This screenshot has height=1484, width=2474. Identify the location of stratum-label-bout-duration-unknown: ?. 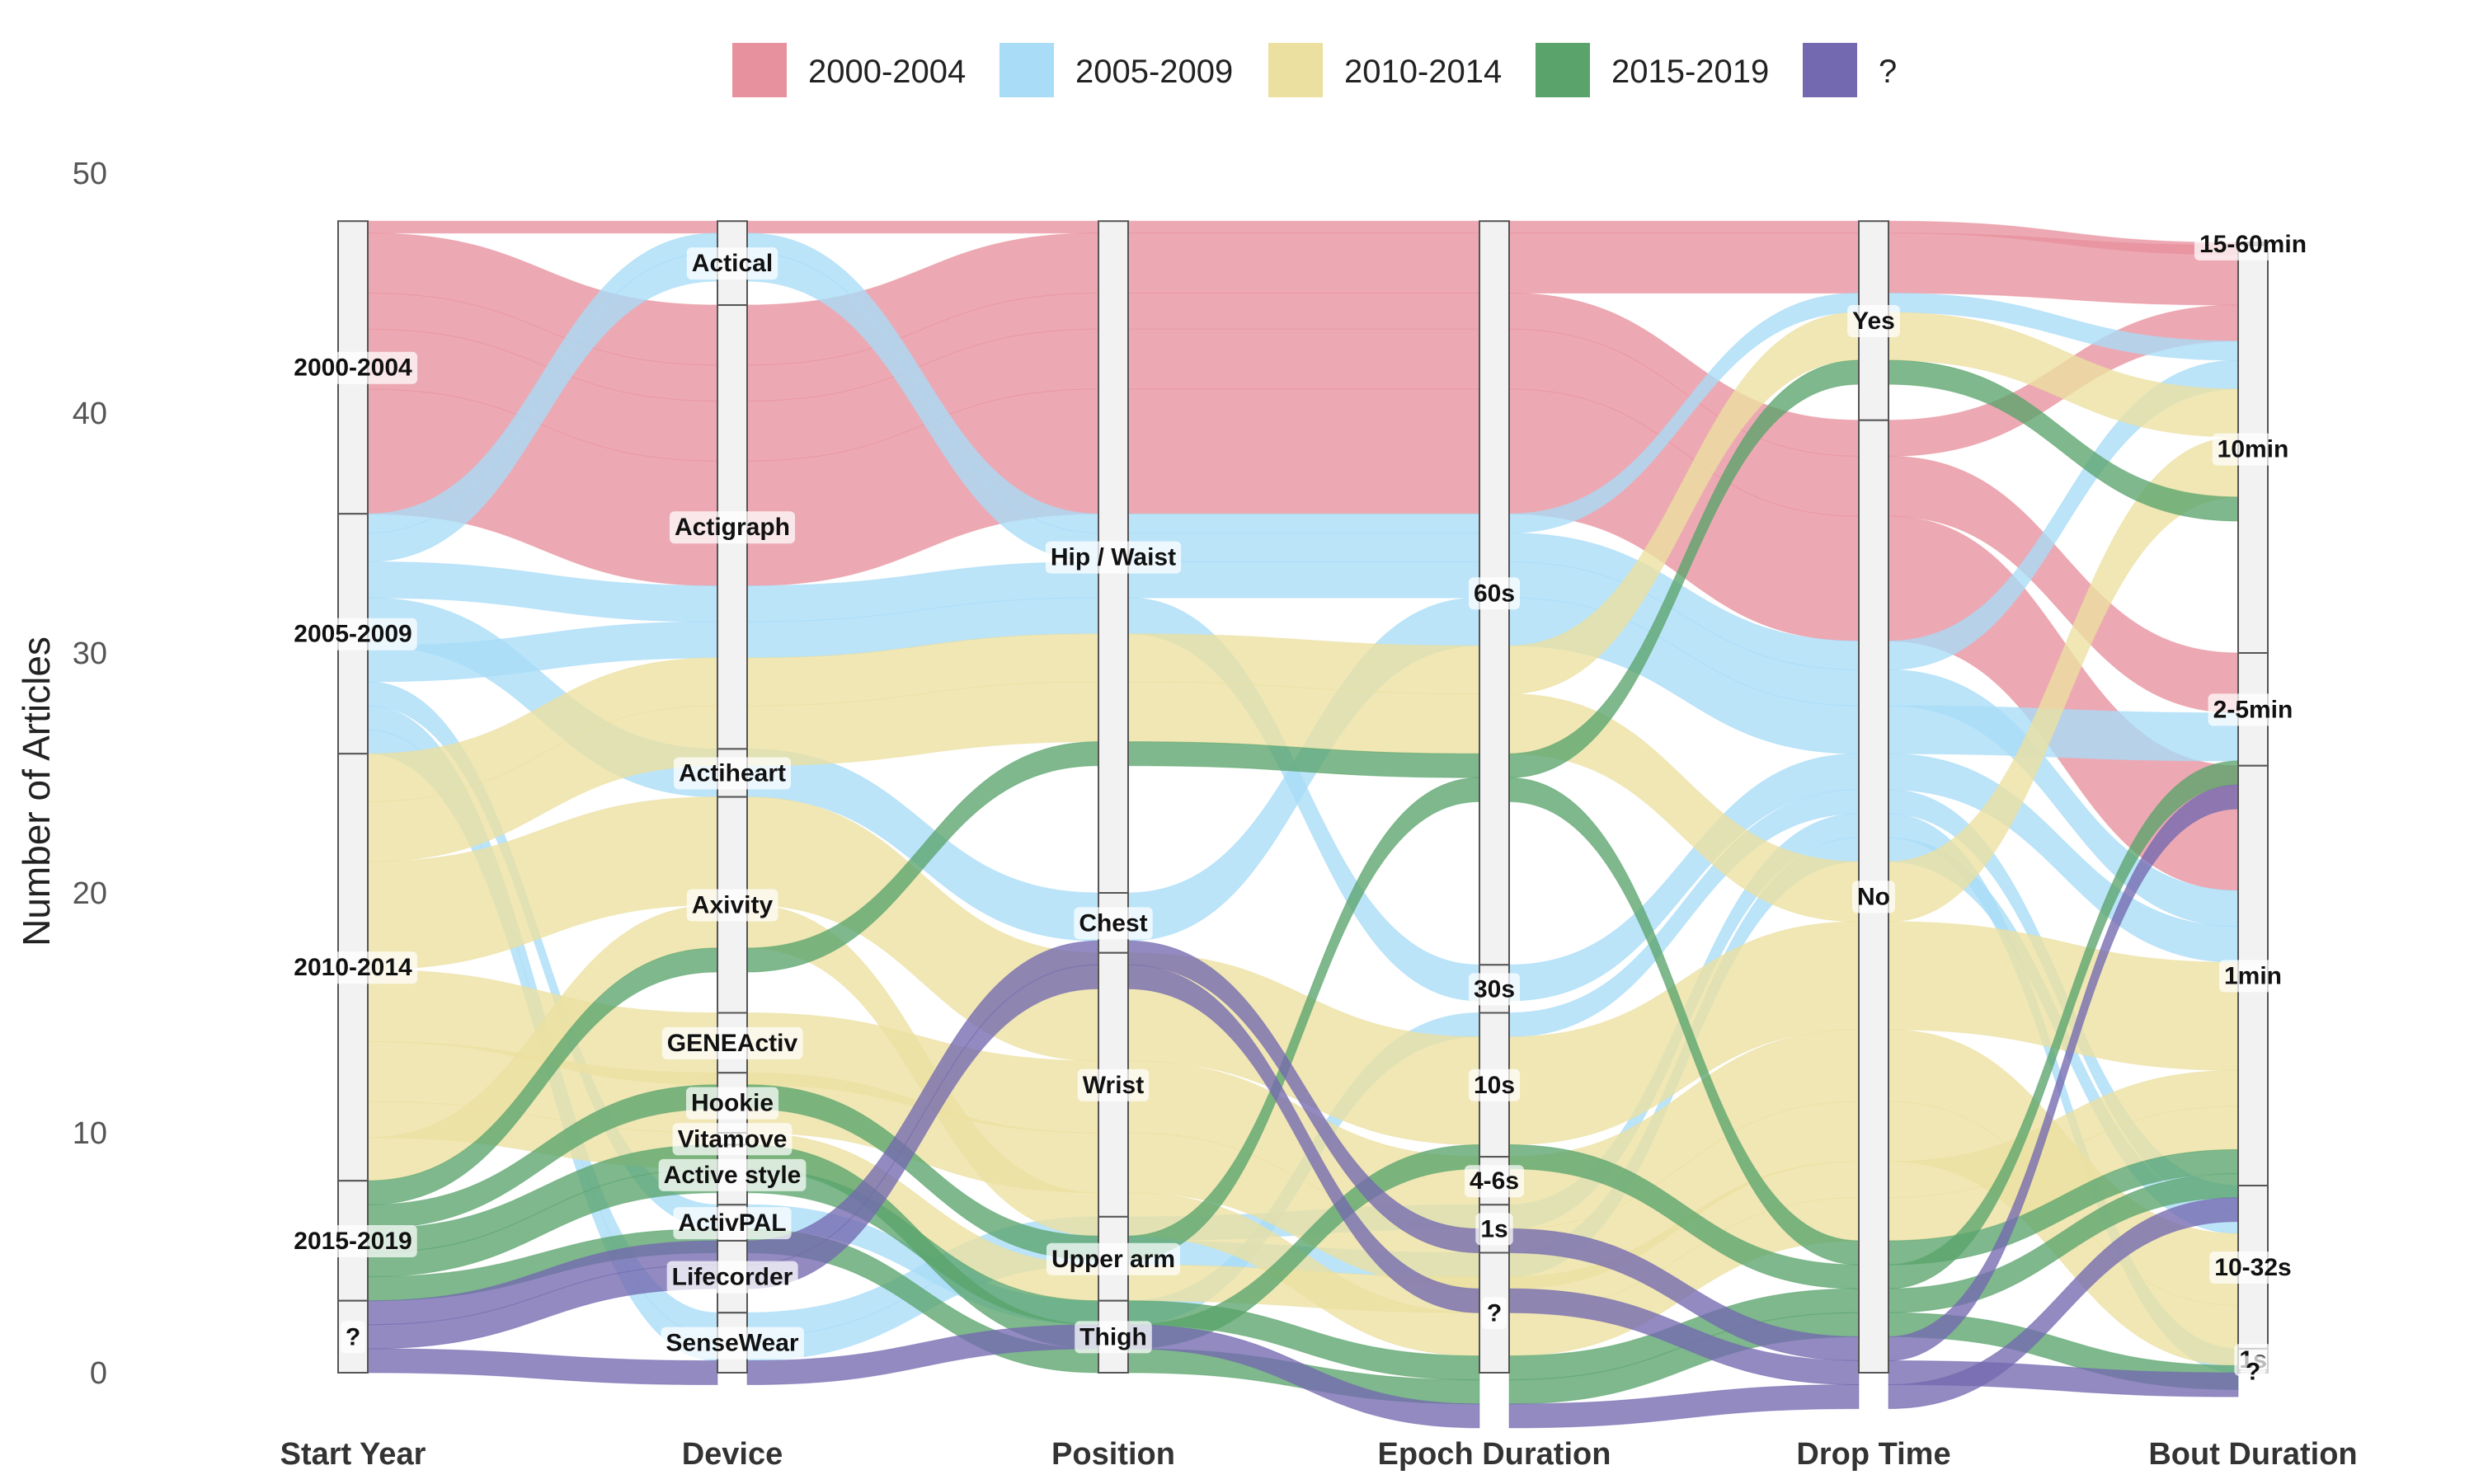
(2253, 1372).